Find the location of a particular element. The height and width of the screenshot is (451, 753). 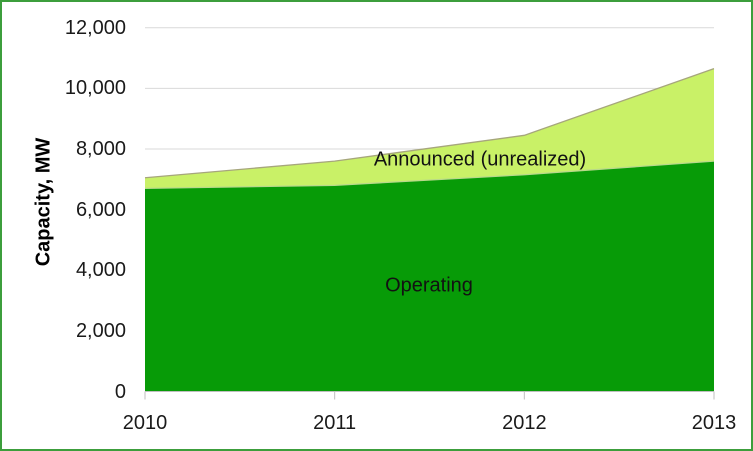

x-tick-label: 2013 is located at coordinates (714, 423).